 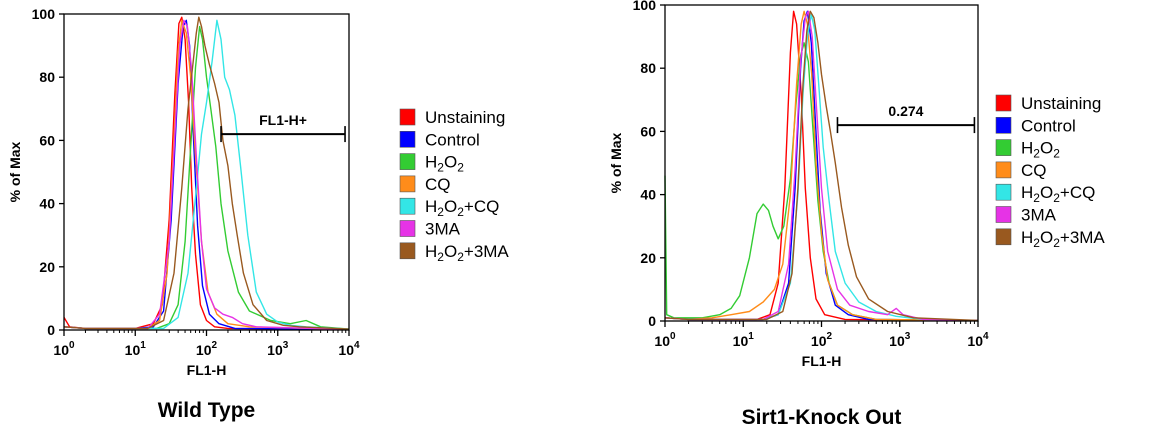 I want to click on chart-title: Sirt1-Knock Out, so click(x=822, y=417).